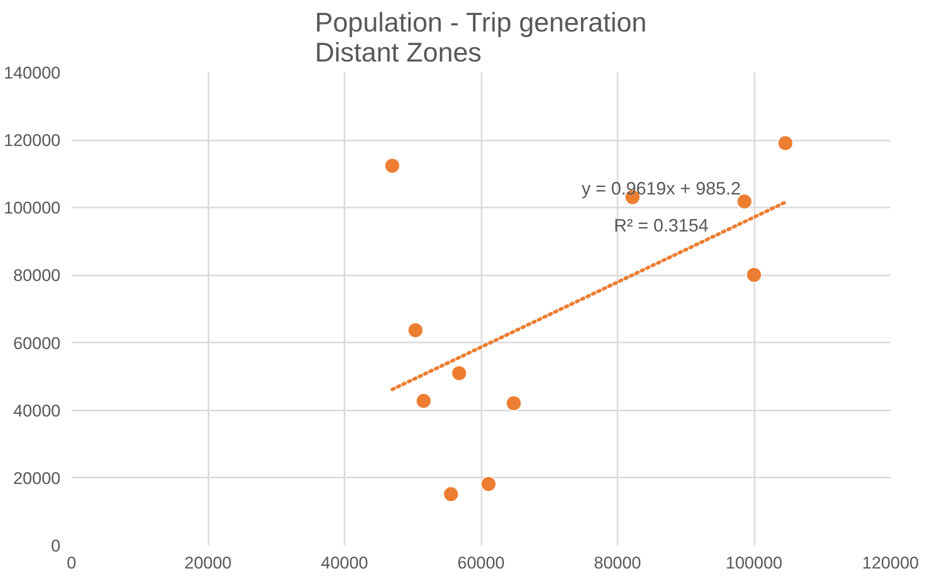 This screenshot has height=583, width=947. What do you see at coordinates (754, 563) in the screenshot?
I see `x-tick-label: 100000` at bounding box center [754, 563].